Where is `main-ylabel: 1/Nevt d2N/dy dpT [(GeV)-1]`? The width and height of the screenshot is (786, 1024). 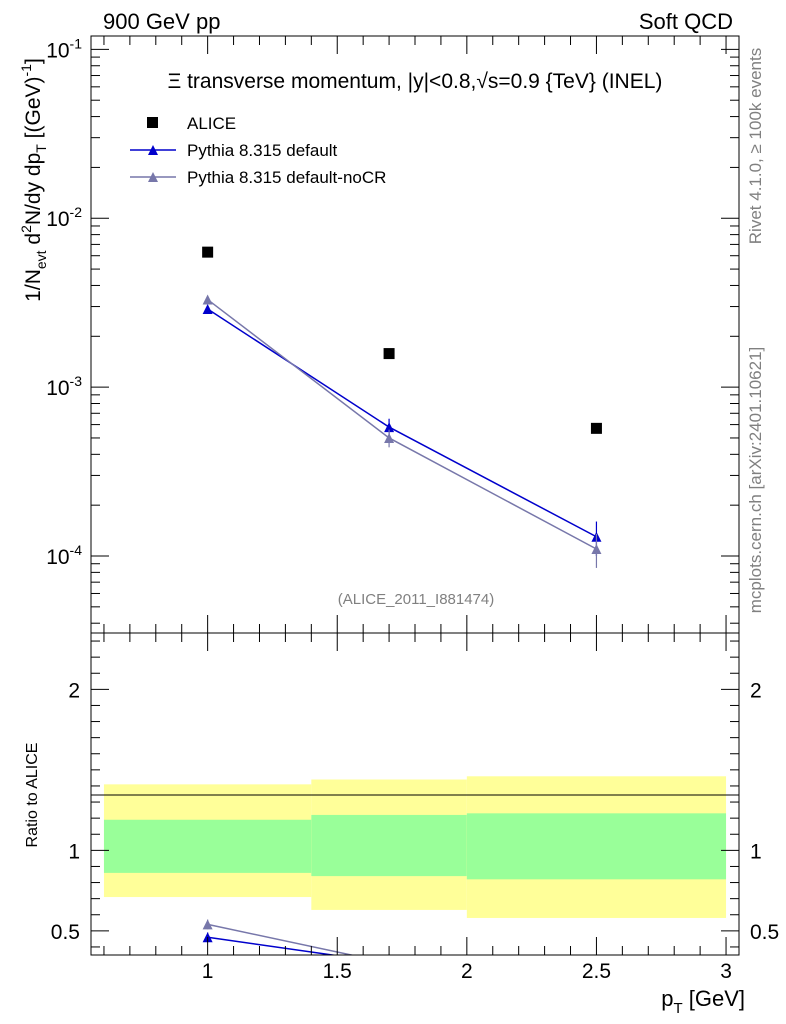 main-ylabel: 1/Nevt d2N/dy dpT [(GeV)-1] is located at coordinates (33, 180).